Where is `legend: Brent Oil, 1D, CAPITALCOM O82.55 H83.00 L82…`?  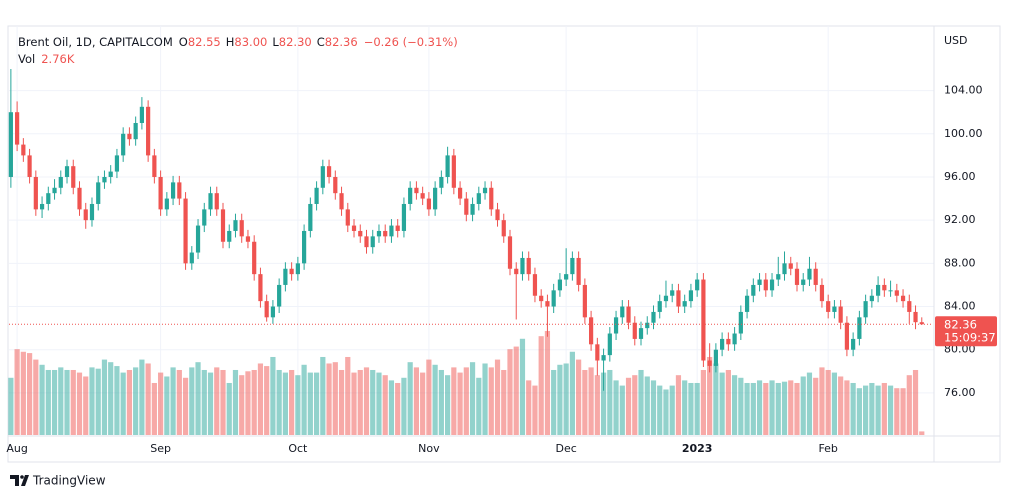 legend: Brent Oil, 1D, CAPITALCOM O82.55 H83.00 L82… is located at coordinates (238, 42).